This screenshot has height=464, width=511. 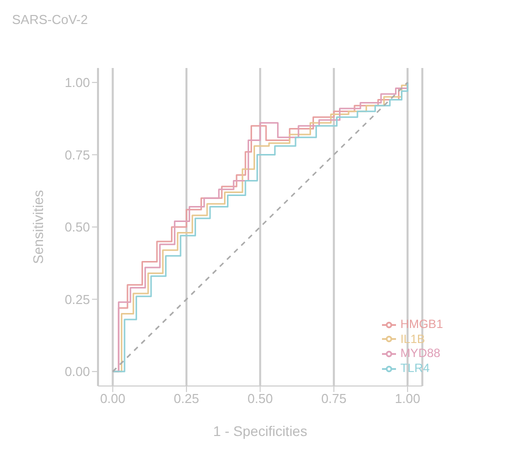 I want to click on legend-label: IL1B, so click(x=412, y=339).